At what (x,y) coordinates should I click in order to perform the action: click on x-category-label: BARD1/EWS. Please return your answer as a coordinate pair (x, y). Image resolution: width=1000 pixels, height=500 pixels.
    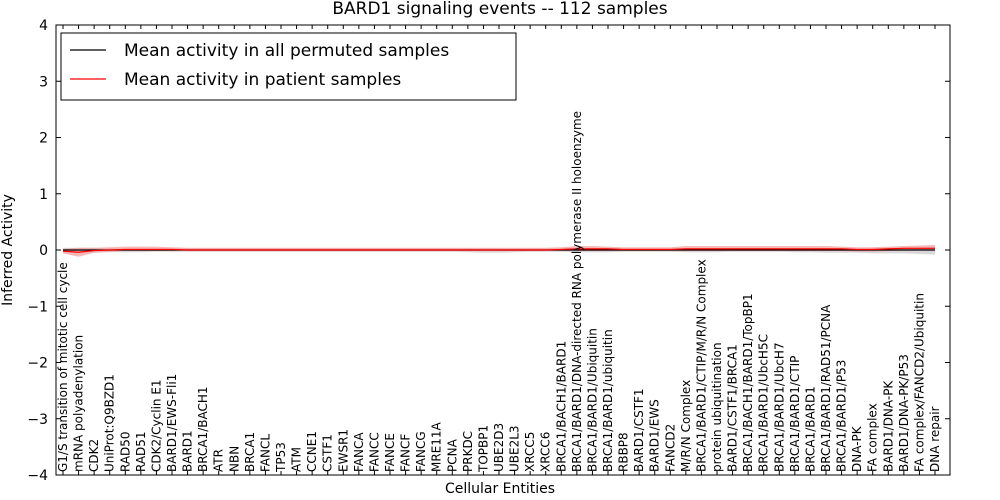
    Looking at the image, I should click on (655, 435).